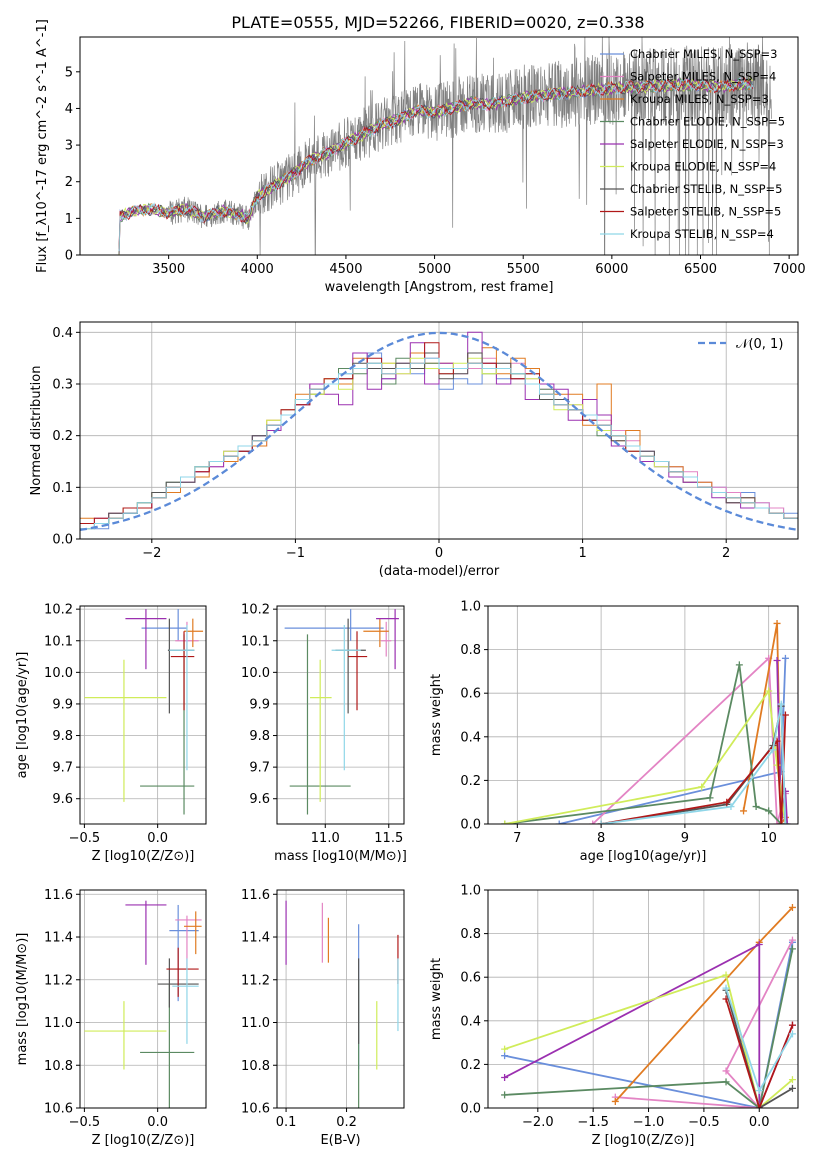 This screenshot has height=1170, width=819. What do you see at coordinates (255, 895) in the screenshot?
I see `y-tick-label: 11.6` at bounding box center [255, 895].